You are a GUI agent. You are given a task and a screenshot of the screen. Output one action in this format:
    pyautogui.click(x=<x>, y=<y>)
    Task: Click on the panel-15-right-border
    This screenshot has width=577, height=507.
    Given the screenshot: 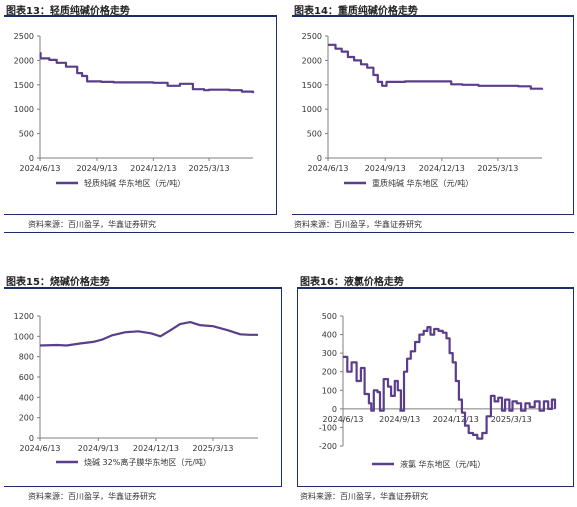 What is the action you would take?
    pyautogui.click(x=281, y=387)
    